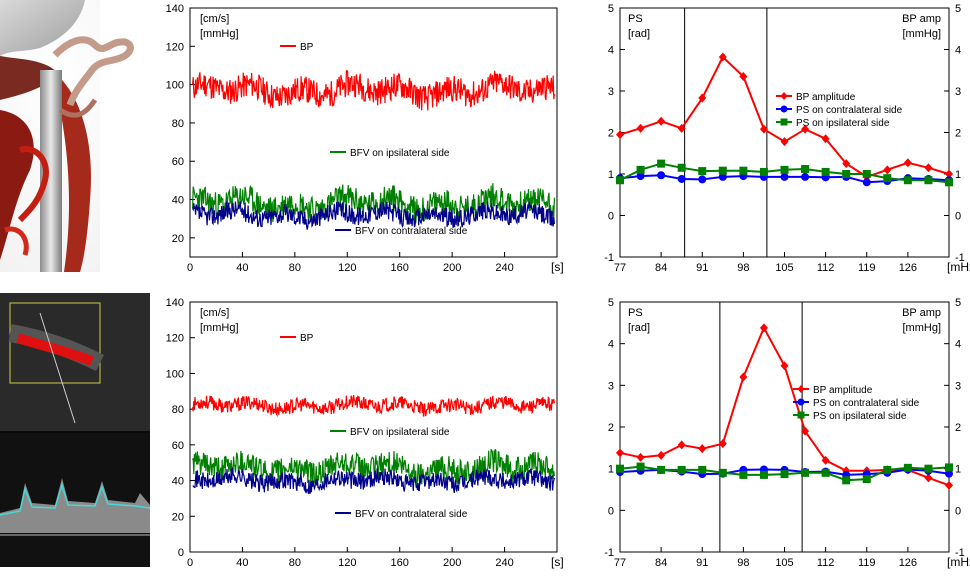 The width and height of the screenshot is (970, 578). I want to click on chart-bottom-right-ytick-label: 4, so click(611, 345).